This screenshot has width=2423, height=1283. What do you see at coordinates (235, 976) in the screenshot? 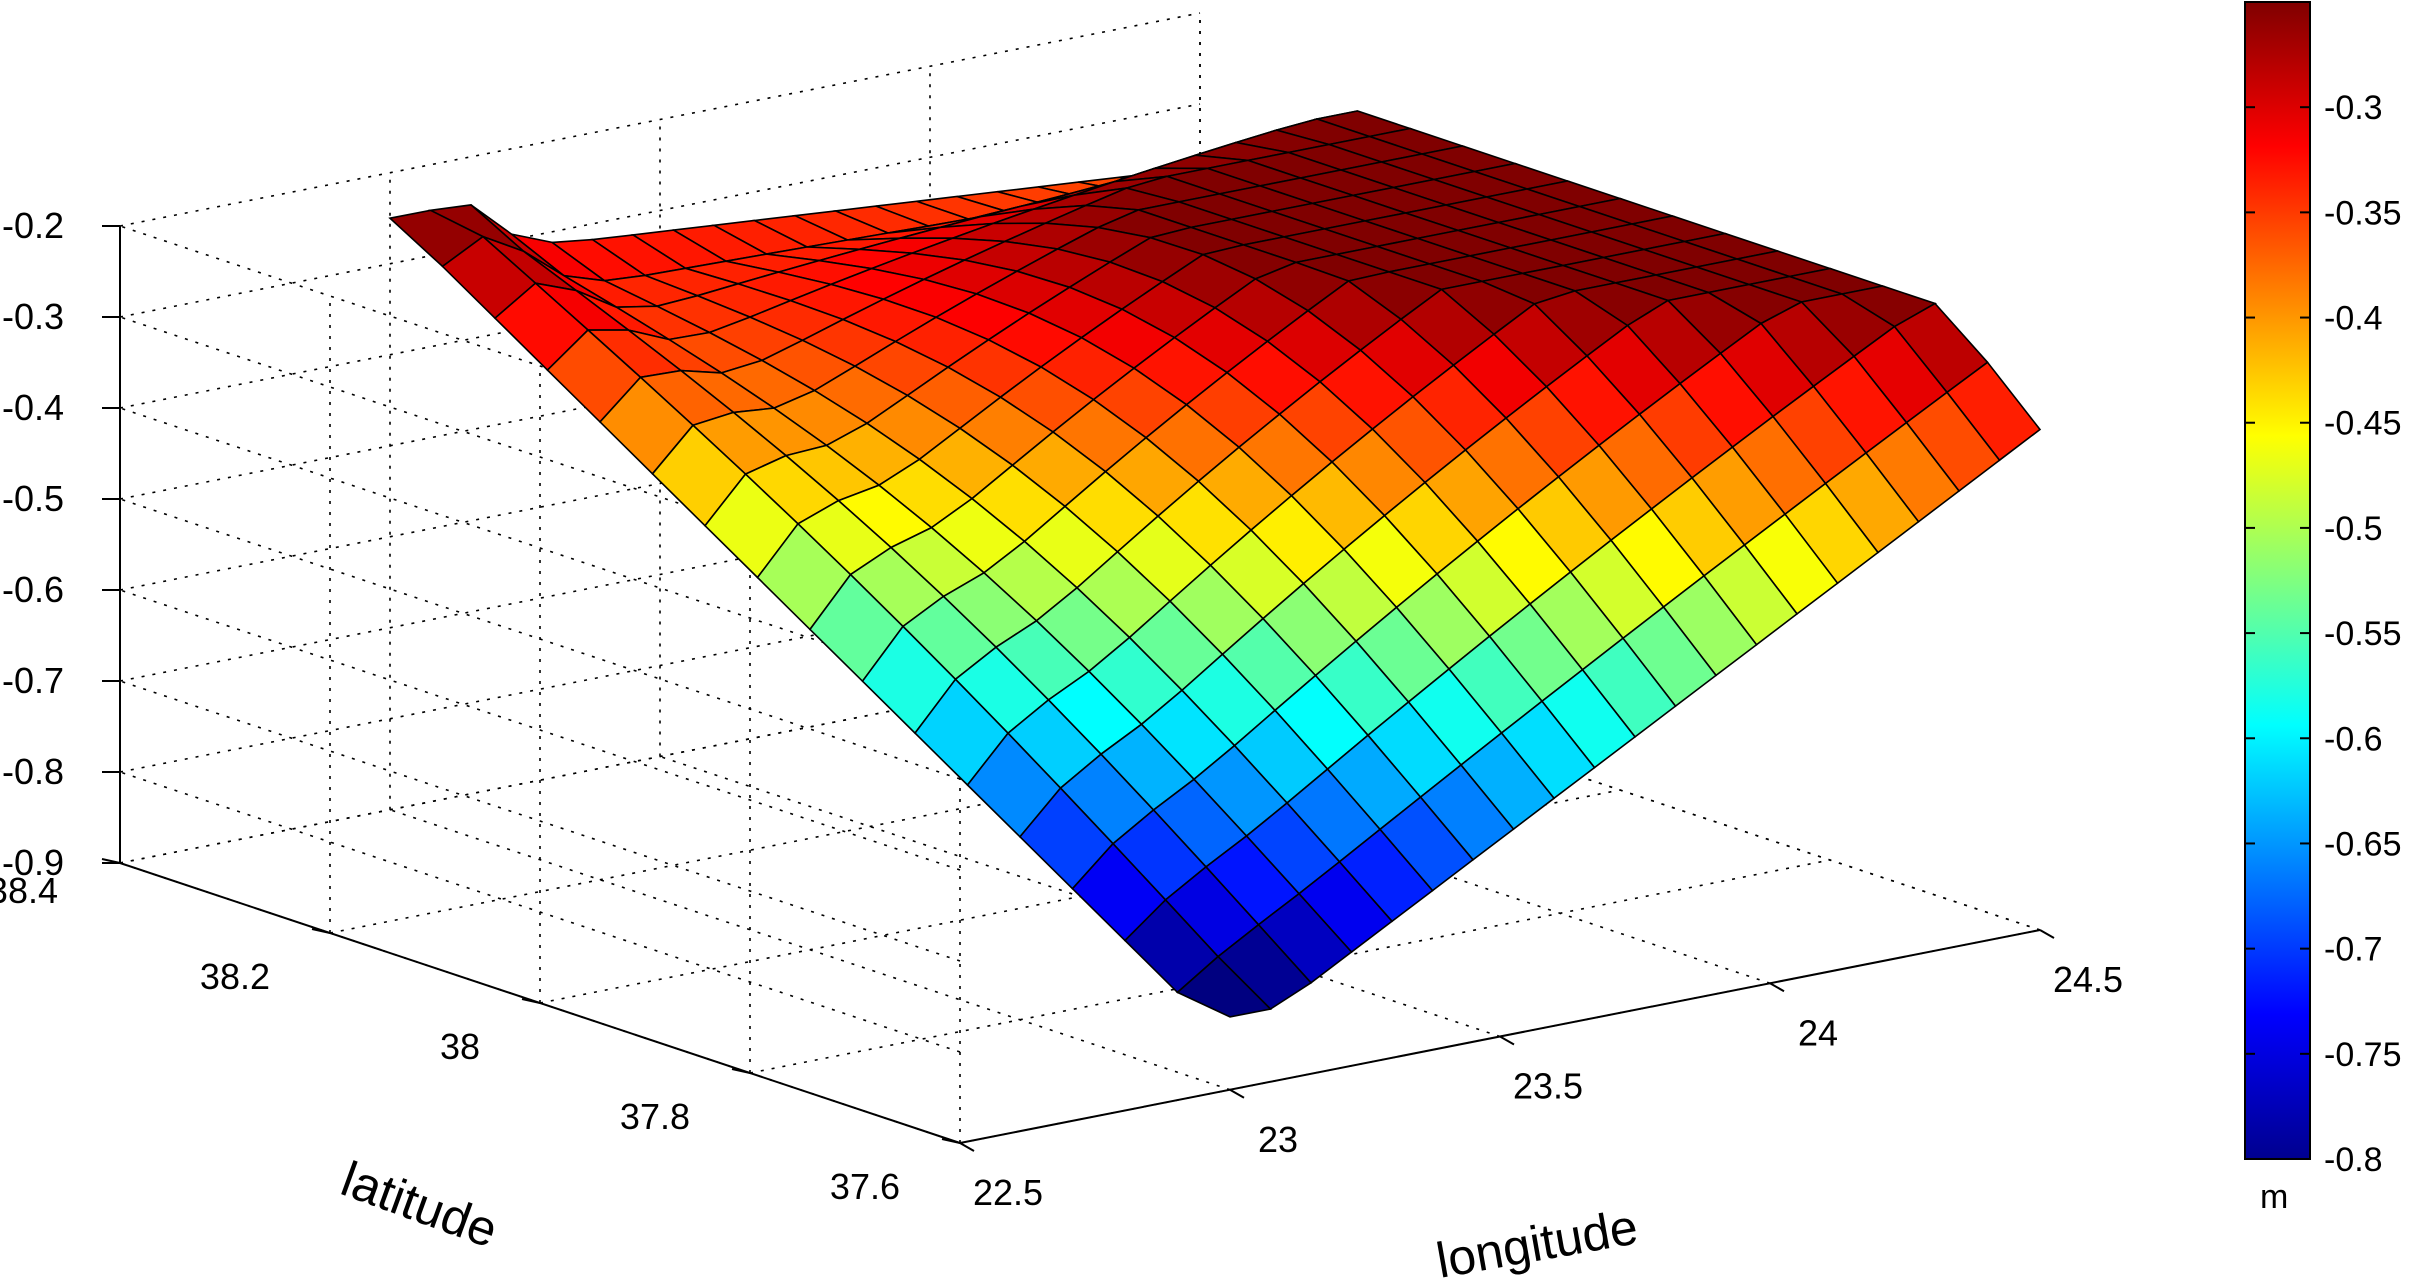
I see `y-tick-label: 38.2` at bounding box center [235, 976].